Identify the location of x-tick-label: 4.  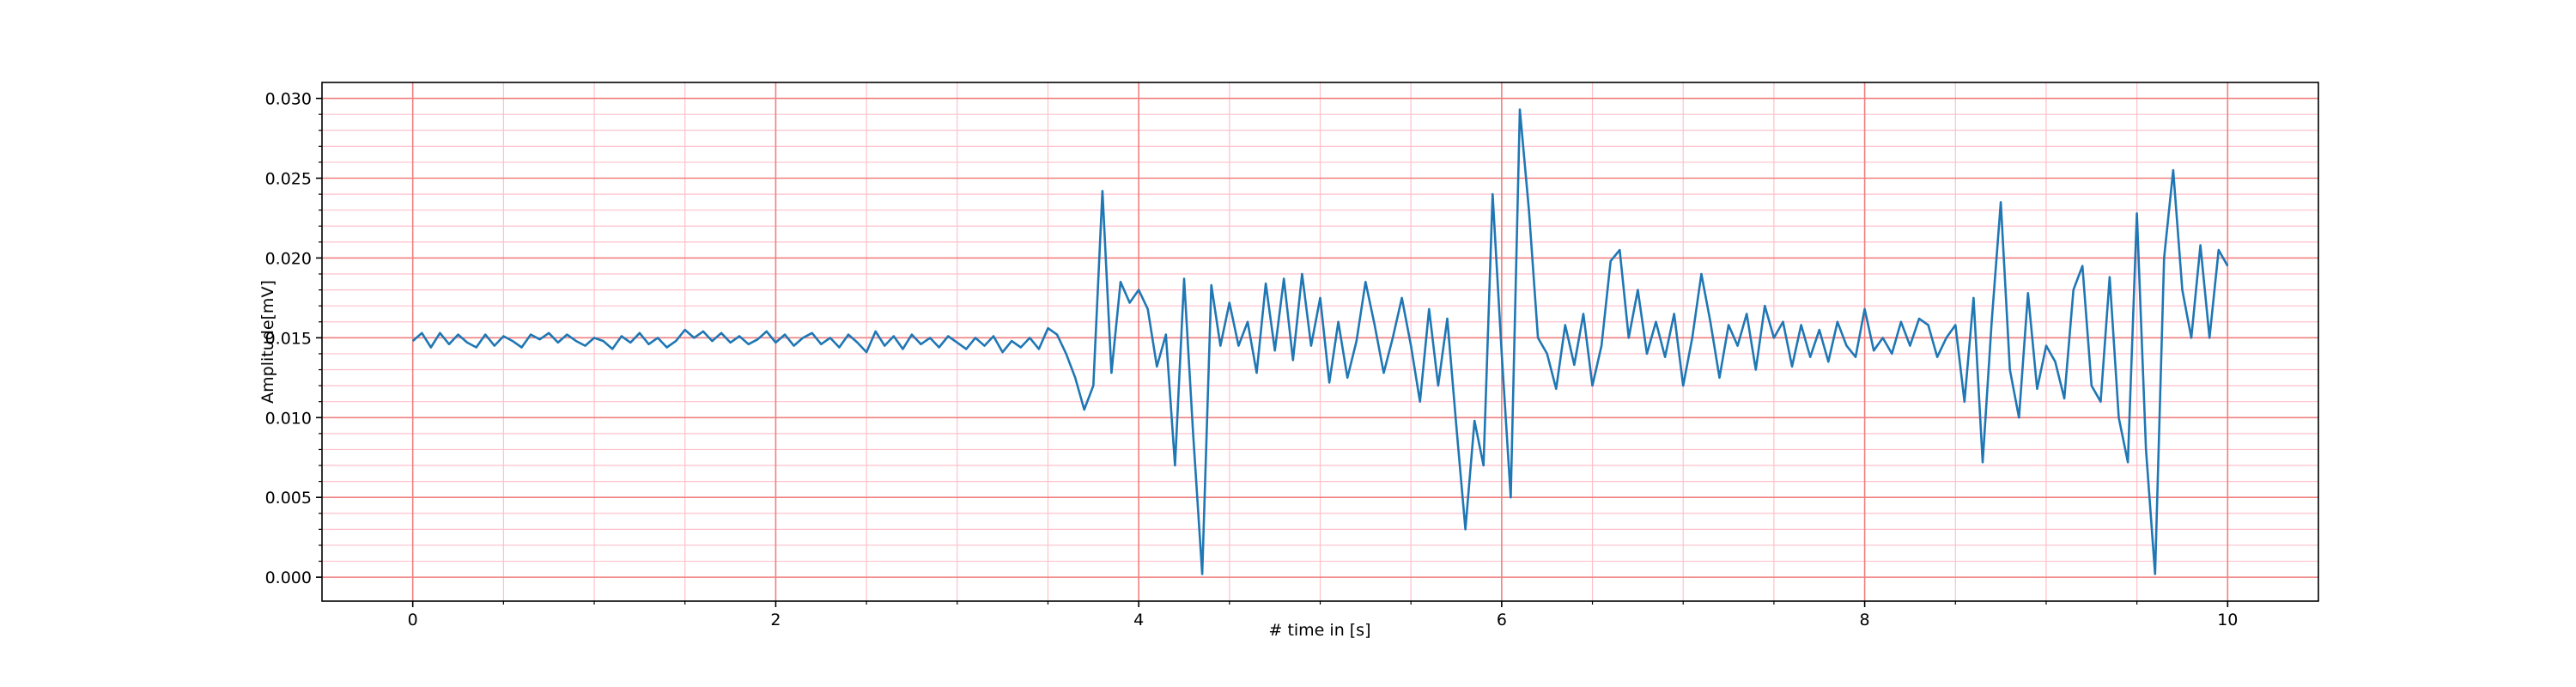
(1138, 620).